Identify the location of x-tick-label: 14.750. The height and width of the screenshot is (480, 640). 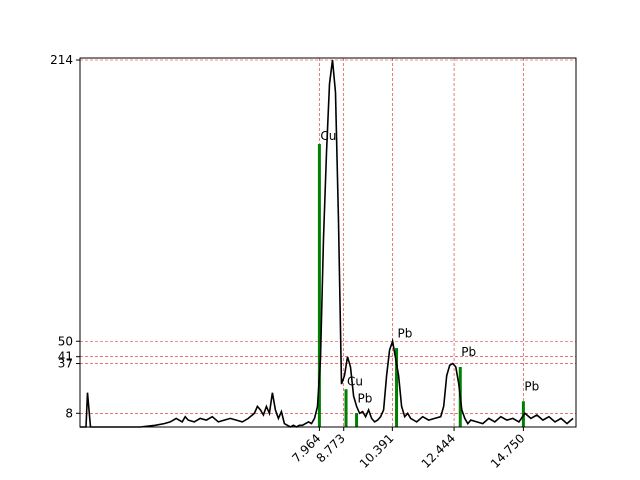
(508, 451).